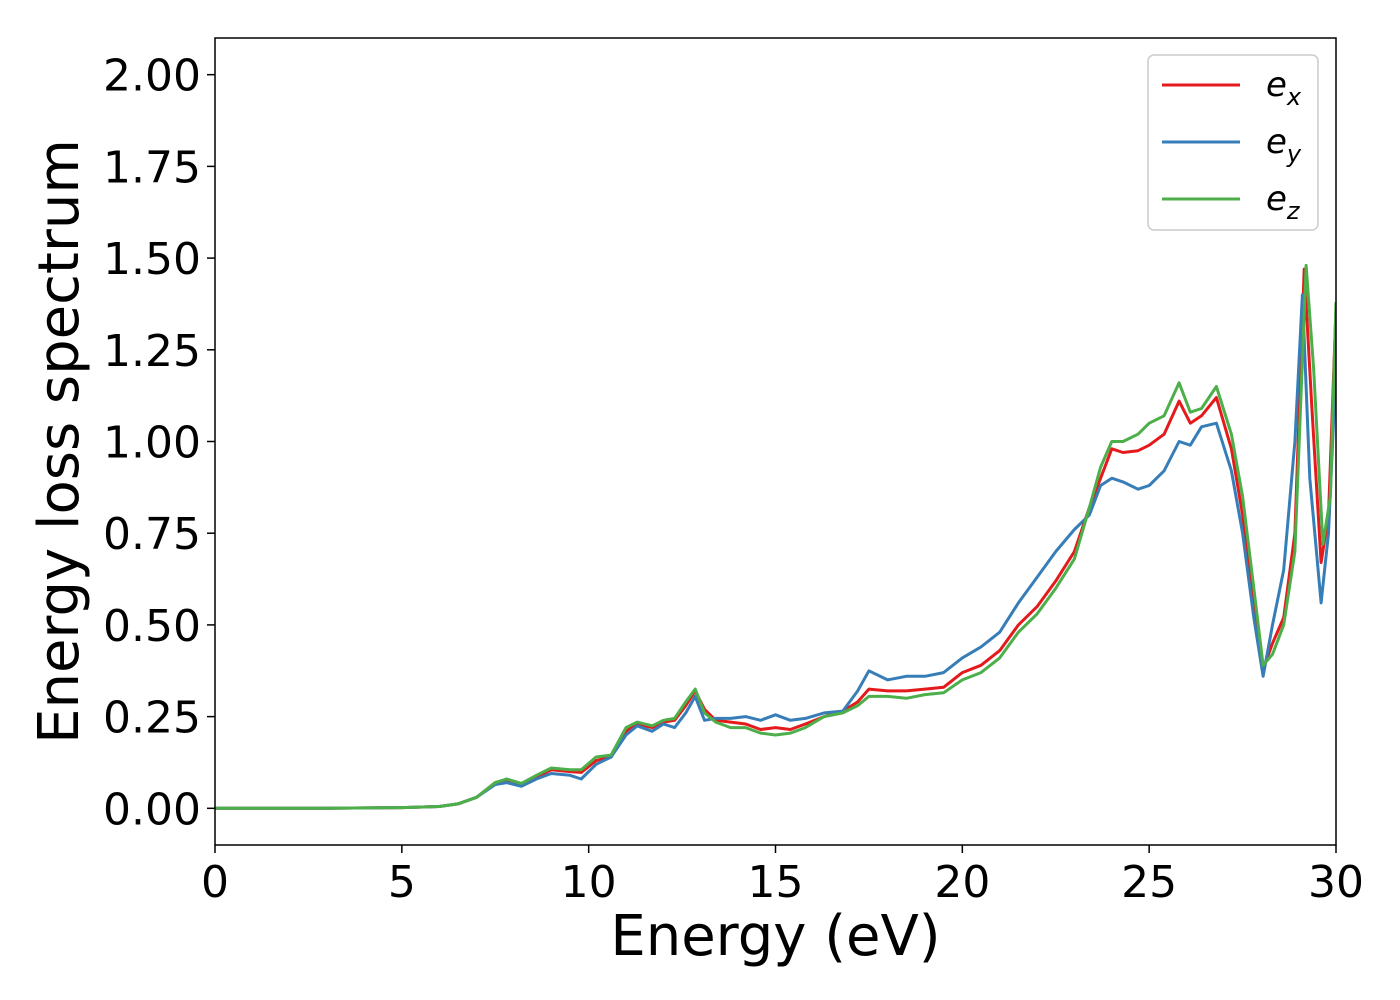  I want to click on y-tick-label: 0.50, so click(152, 626).